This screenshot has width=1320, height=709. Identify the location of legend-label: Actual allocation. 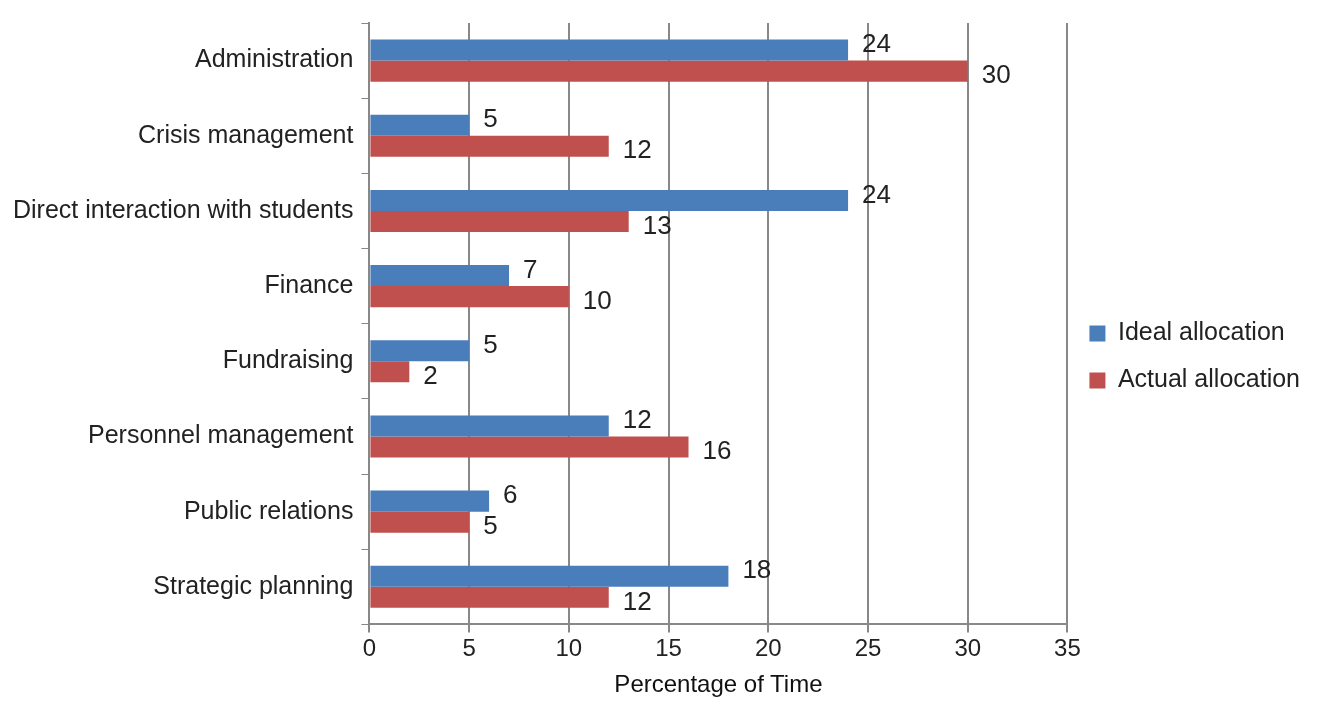
(1209, 378).